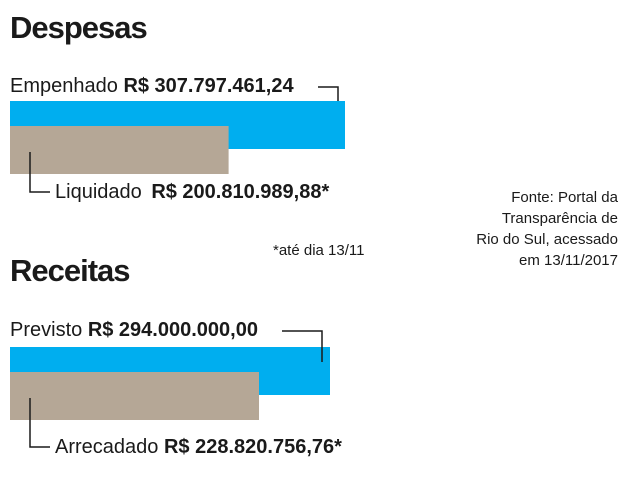 The width and height of the screenshot is (640, 492). What do you see at coordinates (559, 218) in the screenshot?
I see `source-line-2: Transparência de` at bounding box center [559, 218].